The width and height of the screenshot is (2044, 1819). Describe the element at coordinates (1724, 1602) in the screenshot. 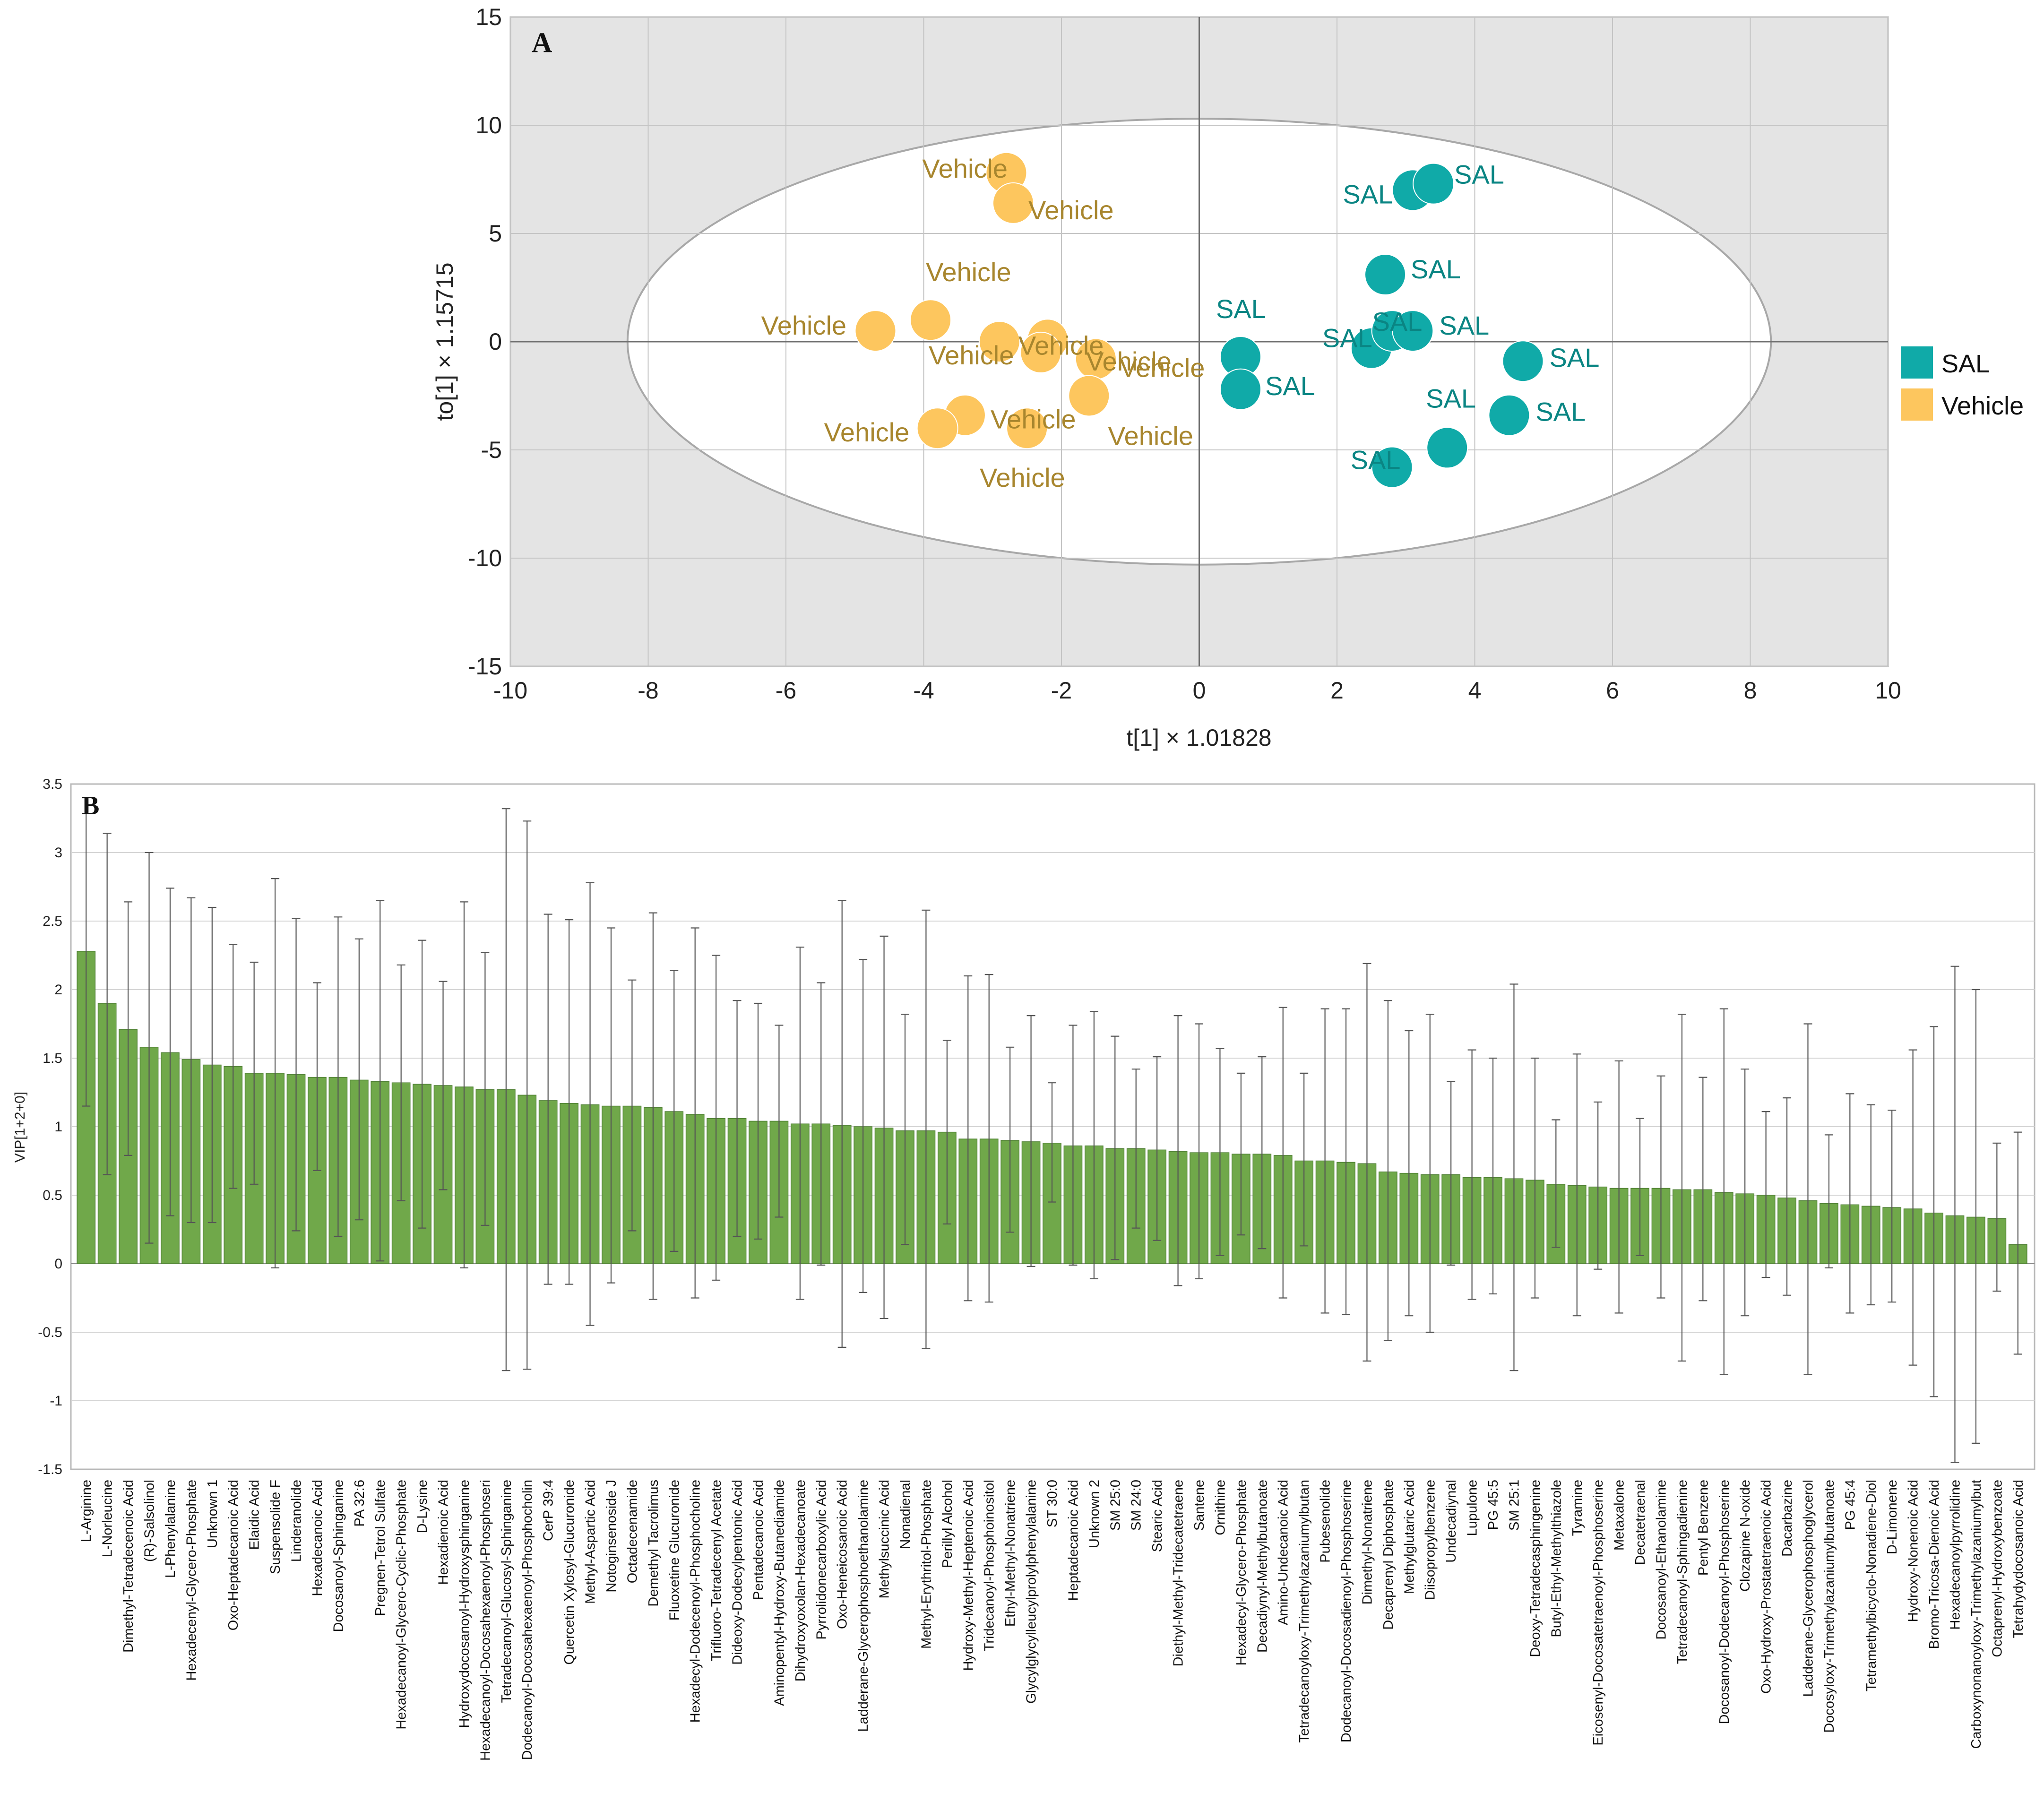

I see `vip-category-label: Docosanoyl-Dodecanoyl-Phosphoserine` at that location.